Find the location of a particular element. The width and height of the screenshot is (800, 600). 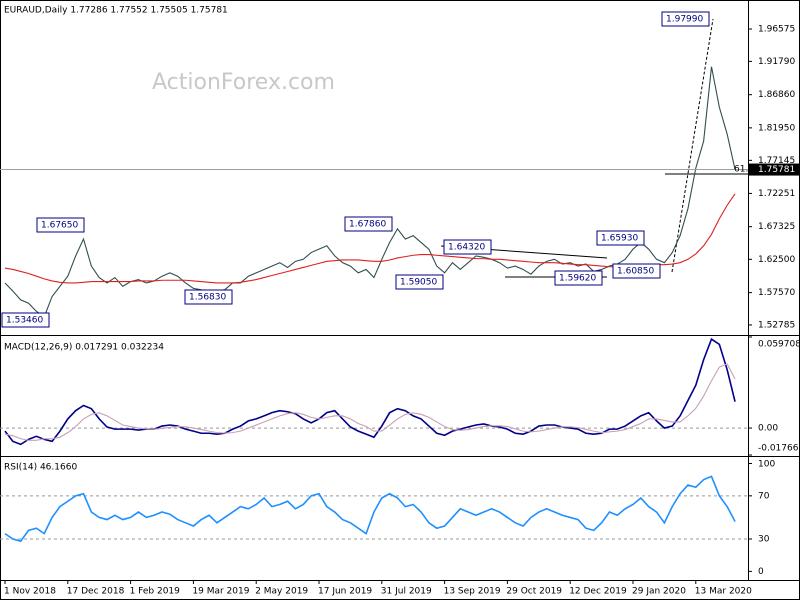

x-tick-label: 2 May 2019 is located at coordinates (281, 592).